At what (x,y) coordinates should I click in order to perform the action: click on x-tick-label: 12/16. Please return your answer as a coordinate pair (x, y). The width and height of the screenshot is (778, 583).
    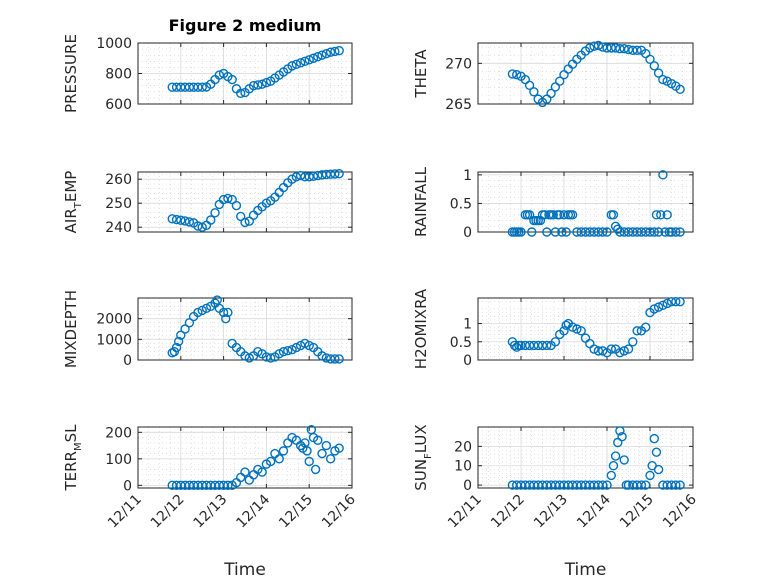
    Looking at the image, I should click on (339, 511).